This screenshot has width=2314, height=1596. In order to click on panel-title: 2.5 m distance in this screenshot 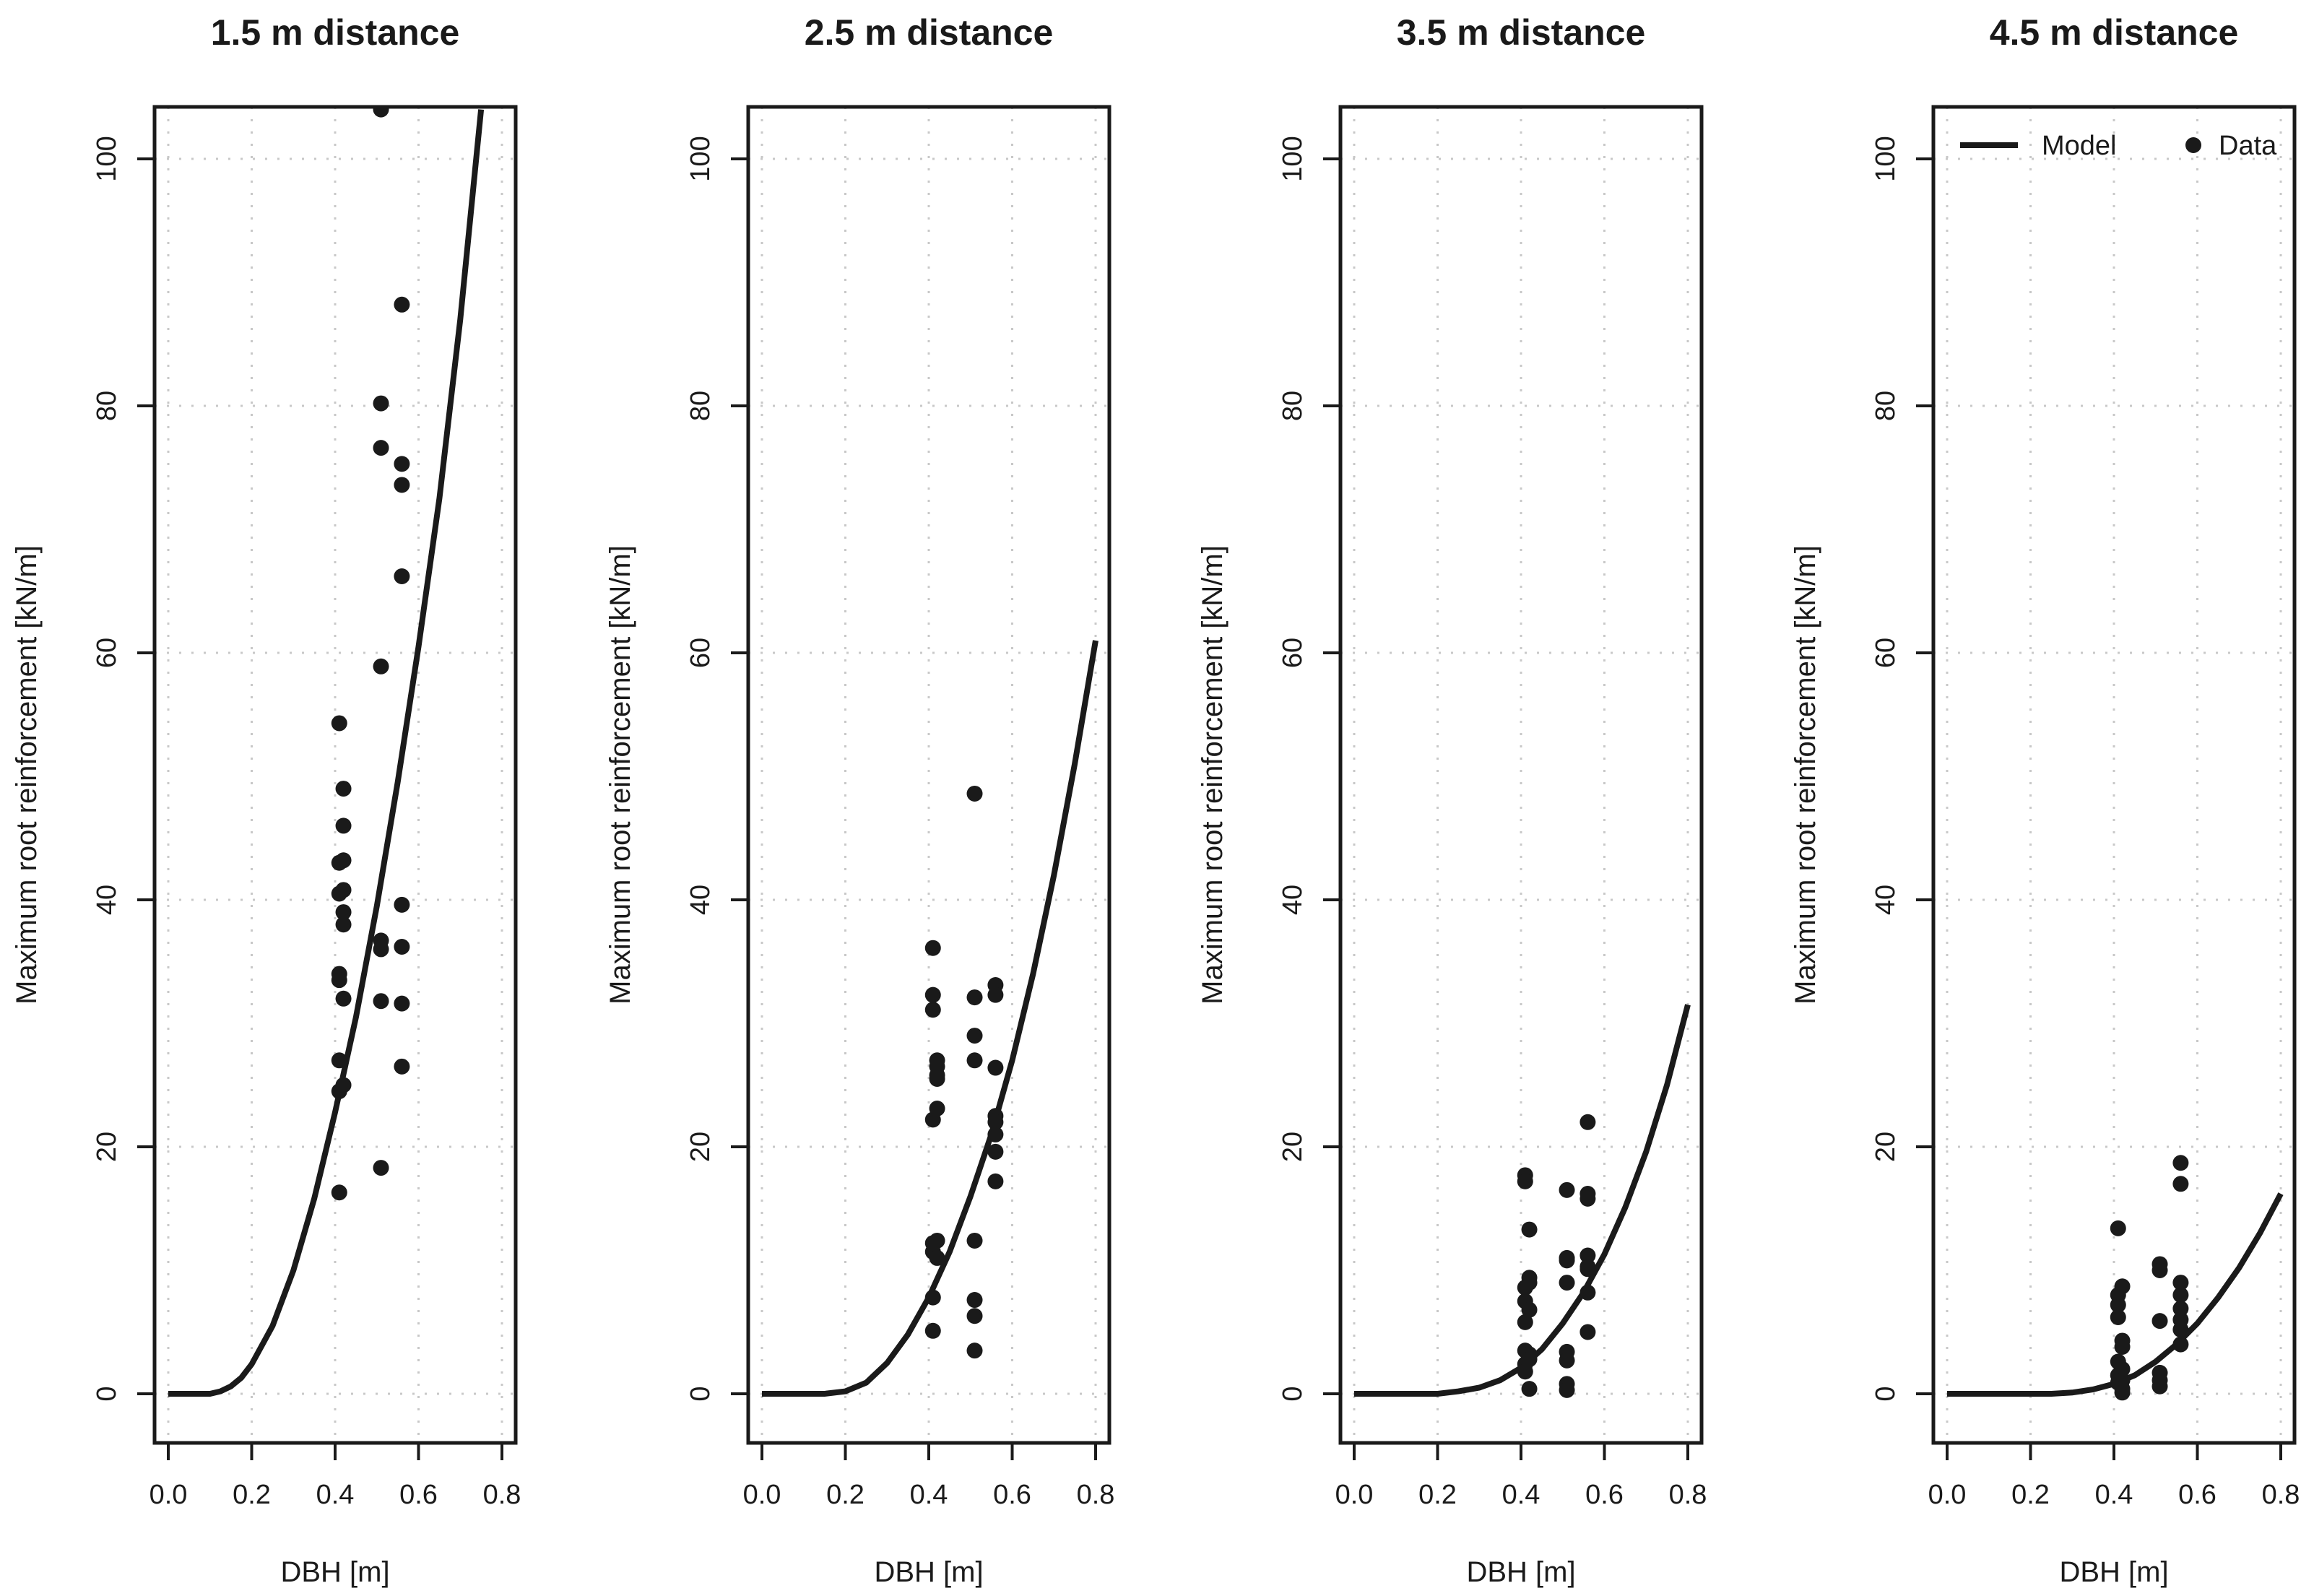, I will do `click(929, 32)`.